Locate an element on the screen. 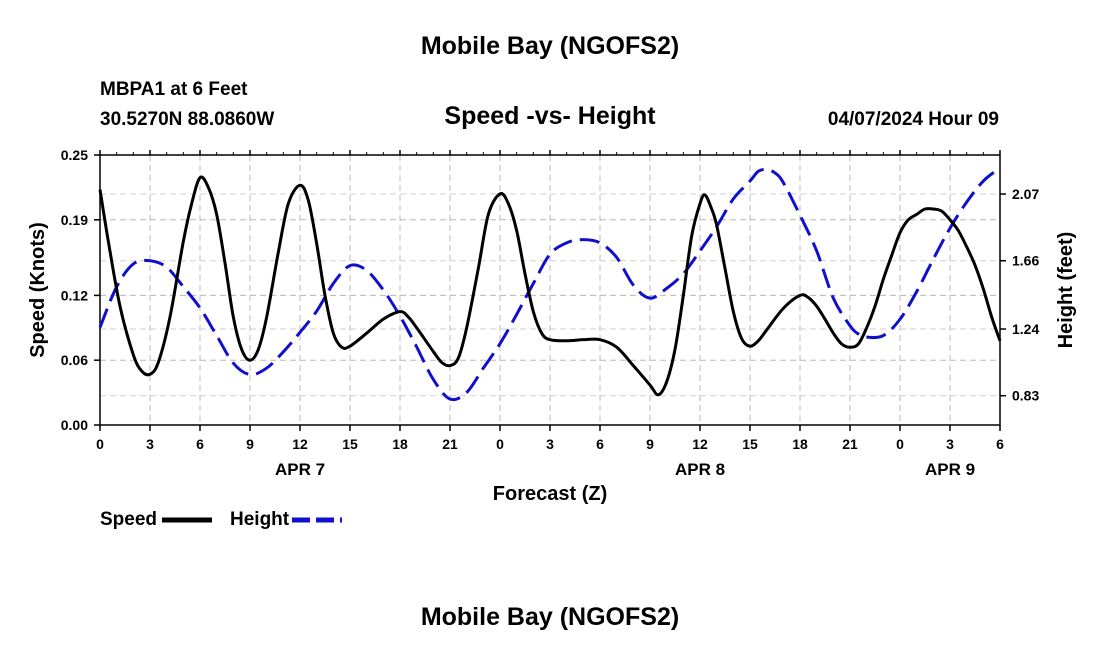 The width and height of the screenshot is (1100, 650). legend-speed-label: Speed is located at coordinates (128, 519).